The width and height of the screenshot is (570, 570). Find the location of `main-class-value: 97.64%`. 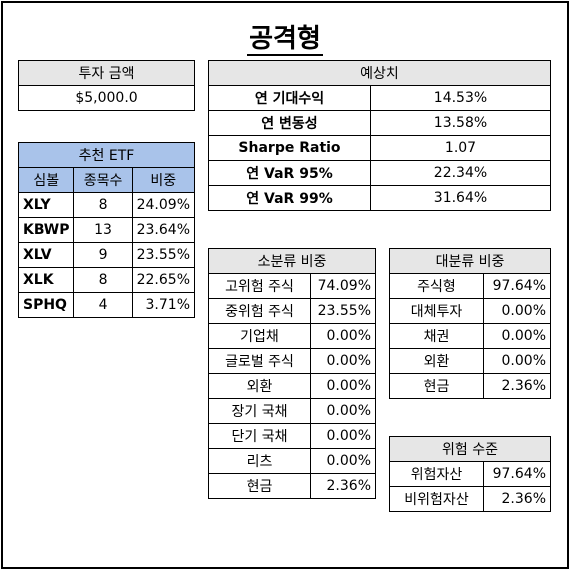

main-class-value: 97.64% is located at coordinates (517, 286).